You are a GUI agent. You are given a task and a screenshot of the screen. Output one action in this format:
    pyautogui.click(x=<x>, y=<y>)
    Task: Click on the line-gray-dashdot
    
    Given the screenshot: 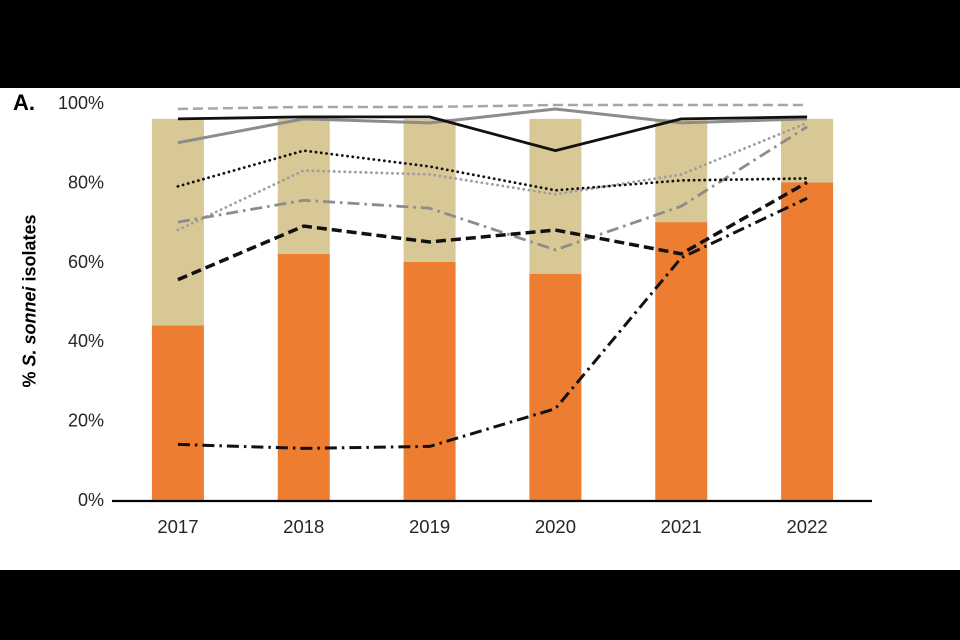 What is the action you would take?
    pyautogui.click(x=492, y=188)
    